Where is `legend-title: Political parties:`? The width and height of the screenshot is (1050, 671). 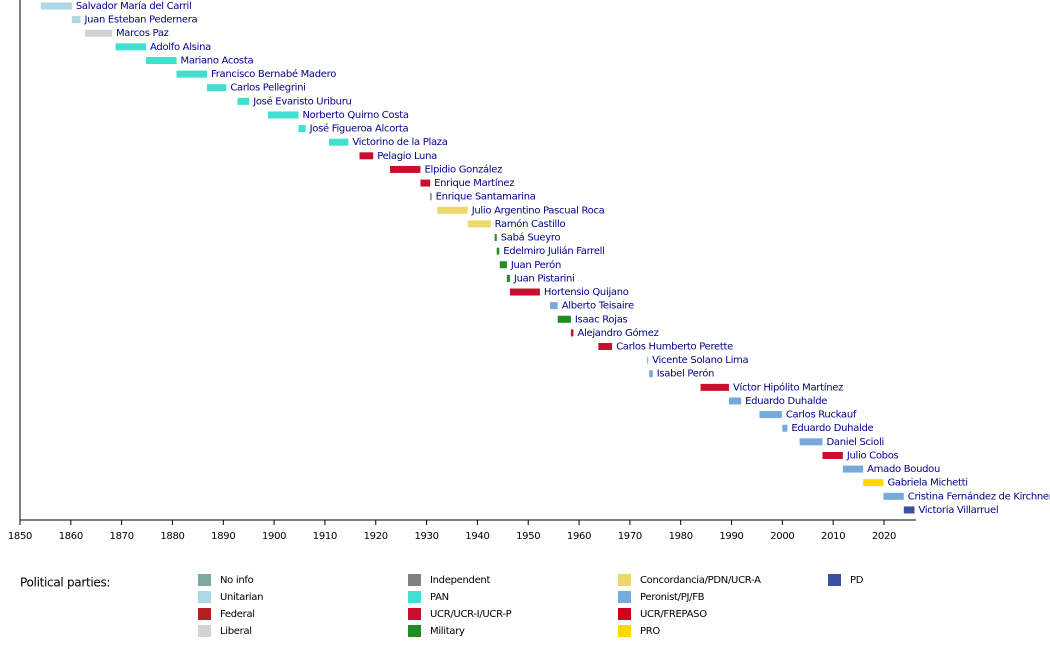
legend-title: Political parties: is located at coordinates (65, 583).